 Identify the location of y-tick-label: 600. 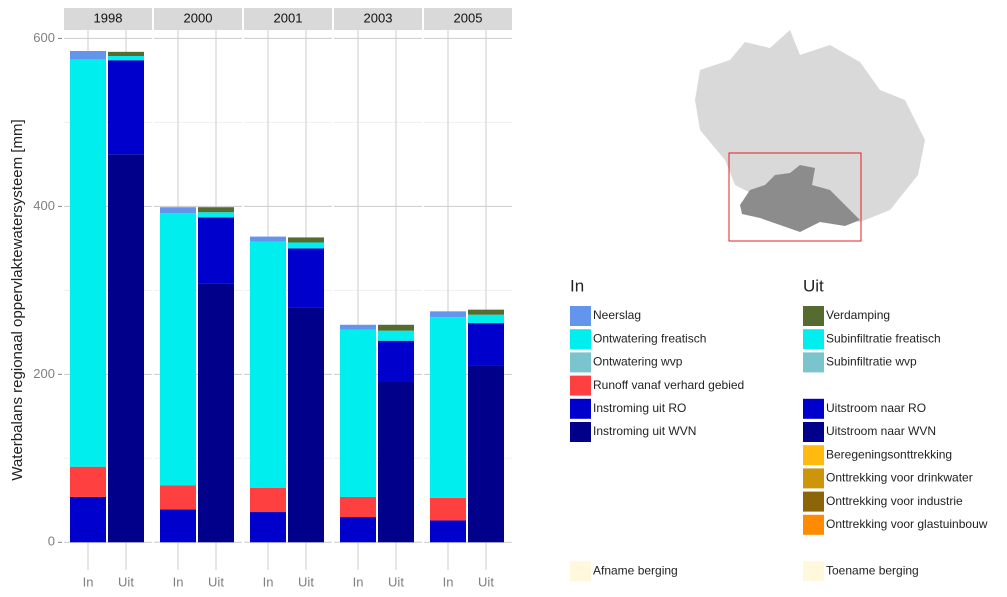
(44, 37).